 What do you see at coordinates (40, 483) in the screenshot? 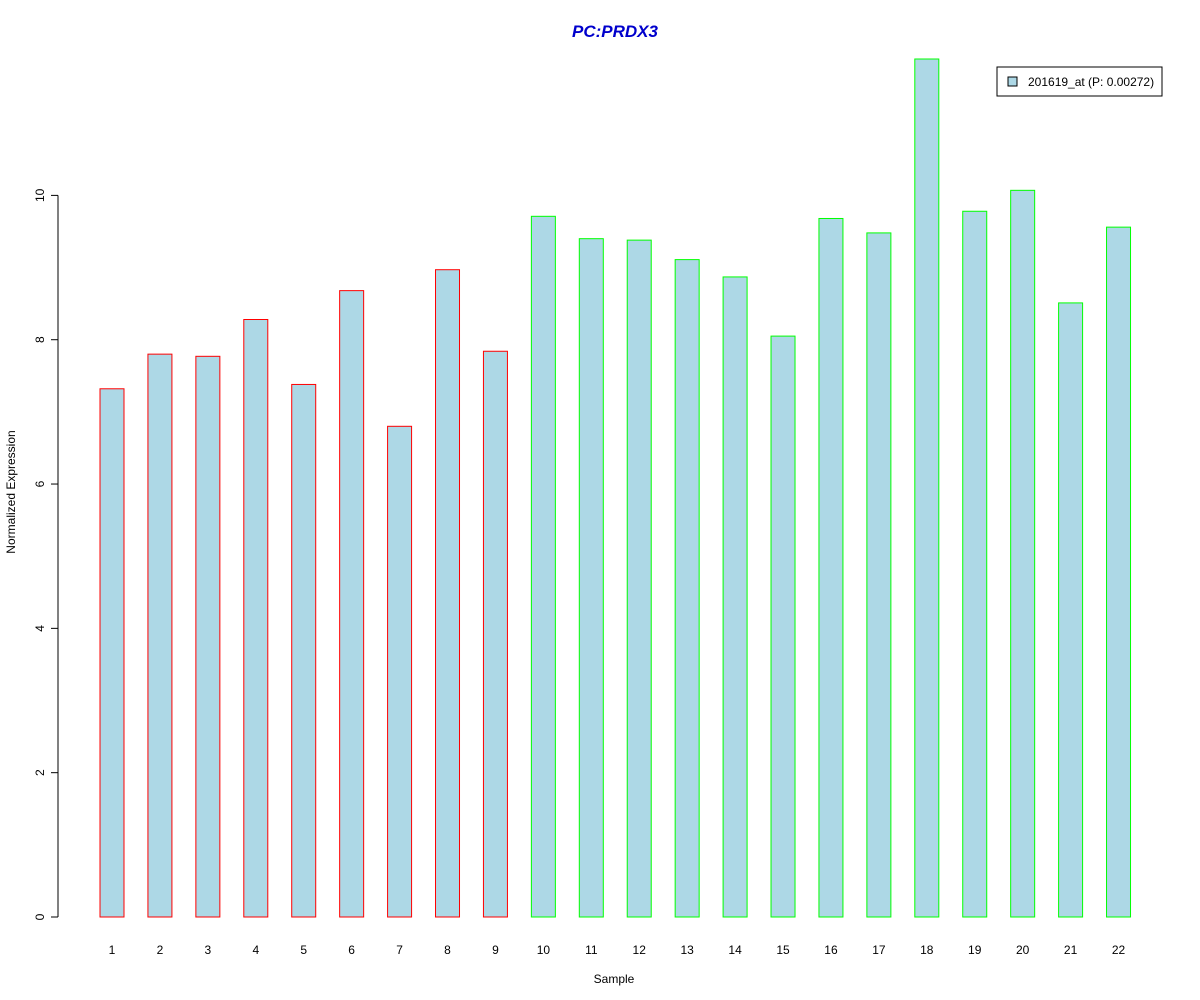
I see `y-tick-label: 6` at bounding box center [40, 483].